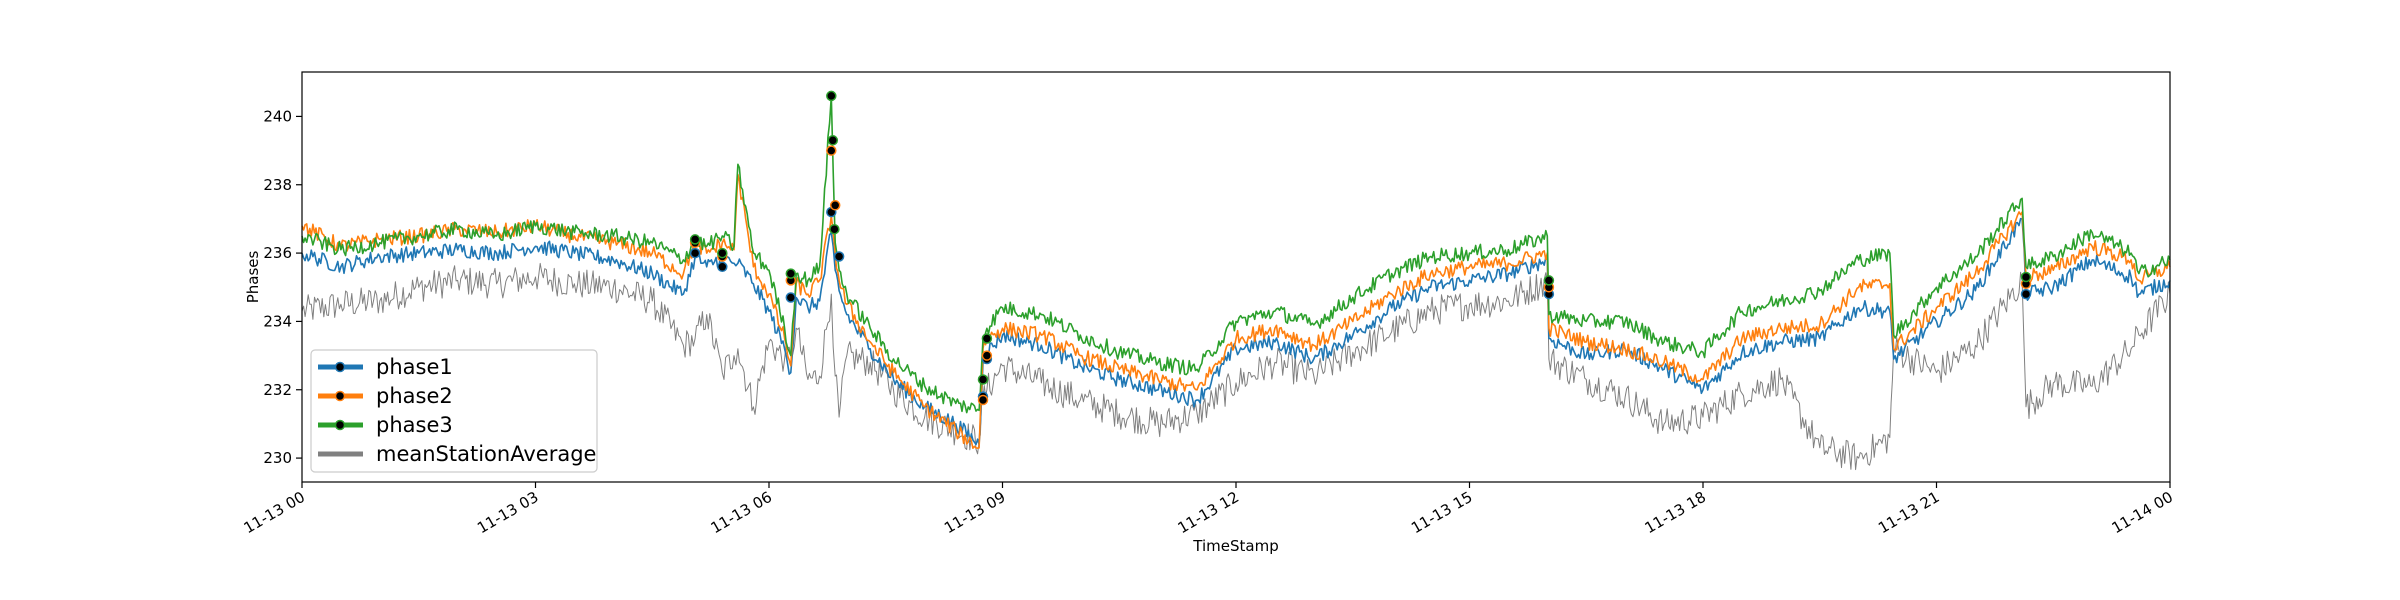  Describe the element at coordinates (274, 512) in the screenshot. I see `x-tick-label: 11-13 00` at that location.